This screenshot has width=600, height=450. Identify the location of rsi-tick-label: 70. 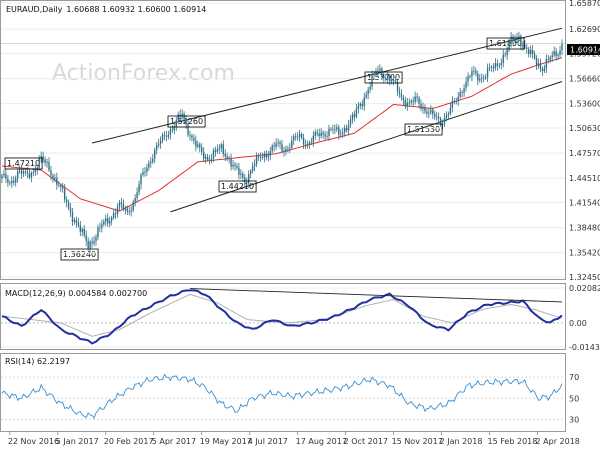
(574, 377).